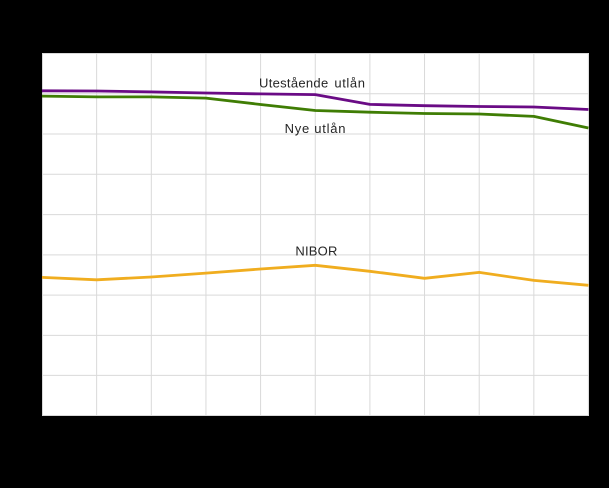  What do you see at coordinates (349, 83) in the screenshot?
I see `svg-text: utlån` at bounding box center [349, 83].